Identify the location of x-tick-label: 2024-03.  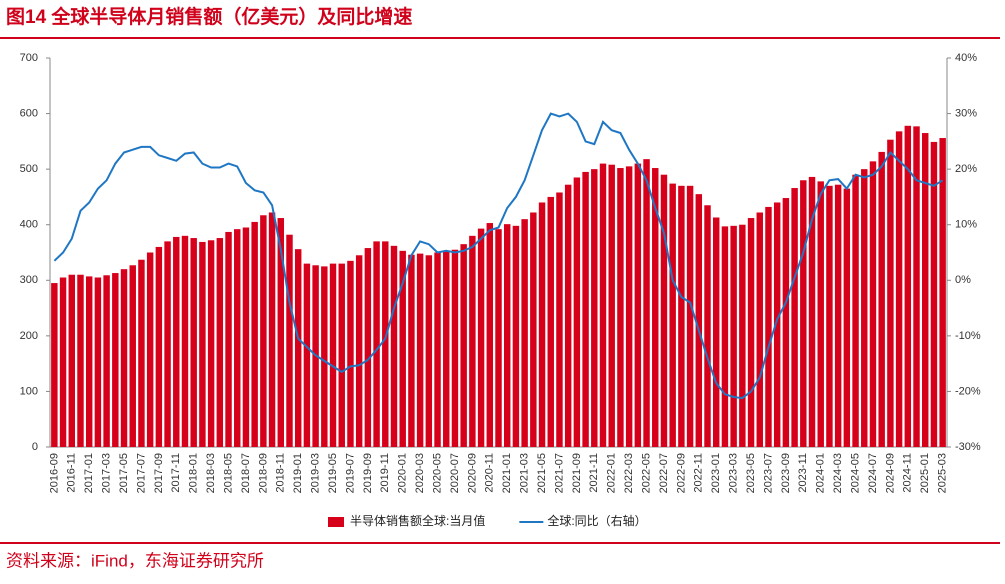
(838, 473).